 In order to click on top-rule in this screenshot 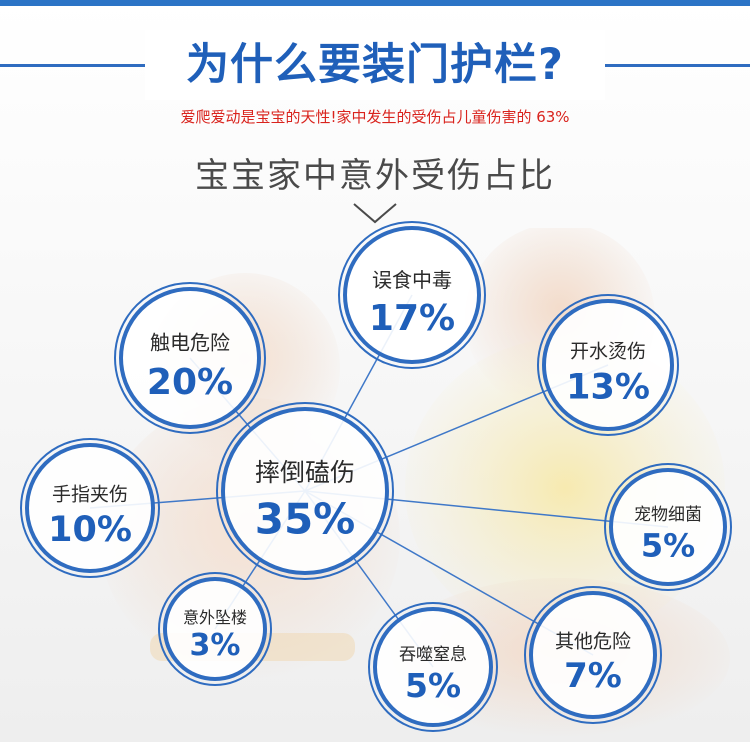, I will do `click(375, 3)`.